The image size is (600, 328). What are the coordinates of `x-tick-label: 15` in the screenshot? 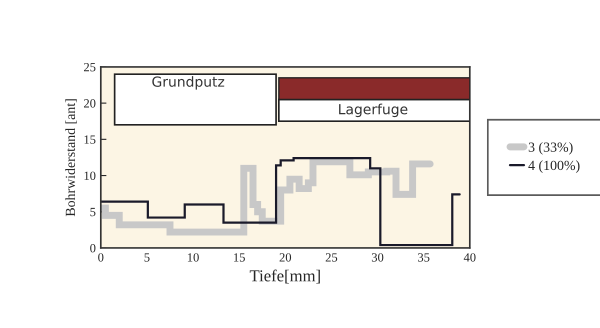 It's located at (239, 257).